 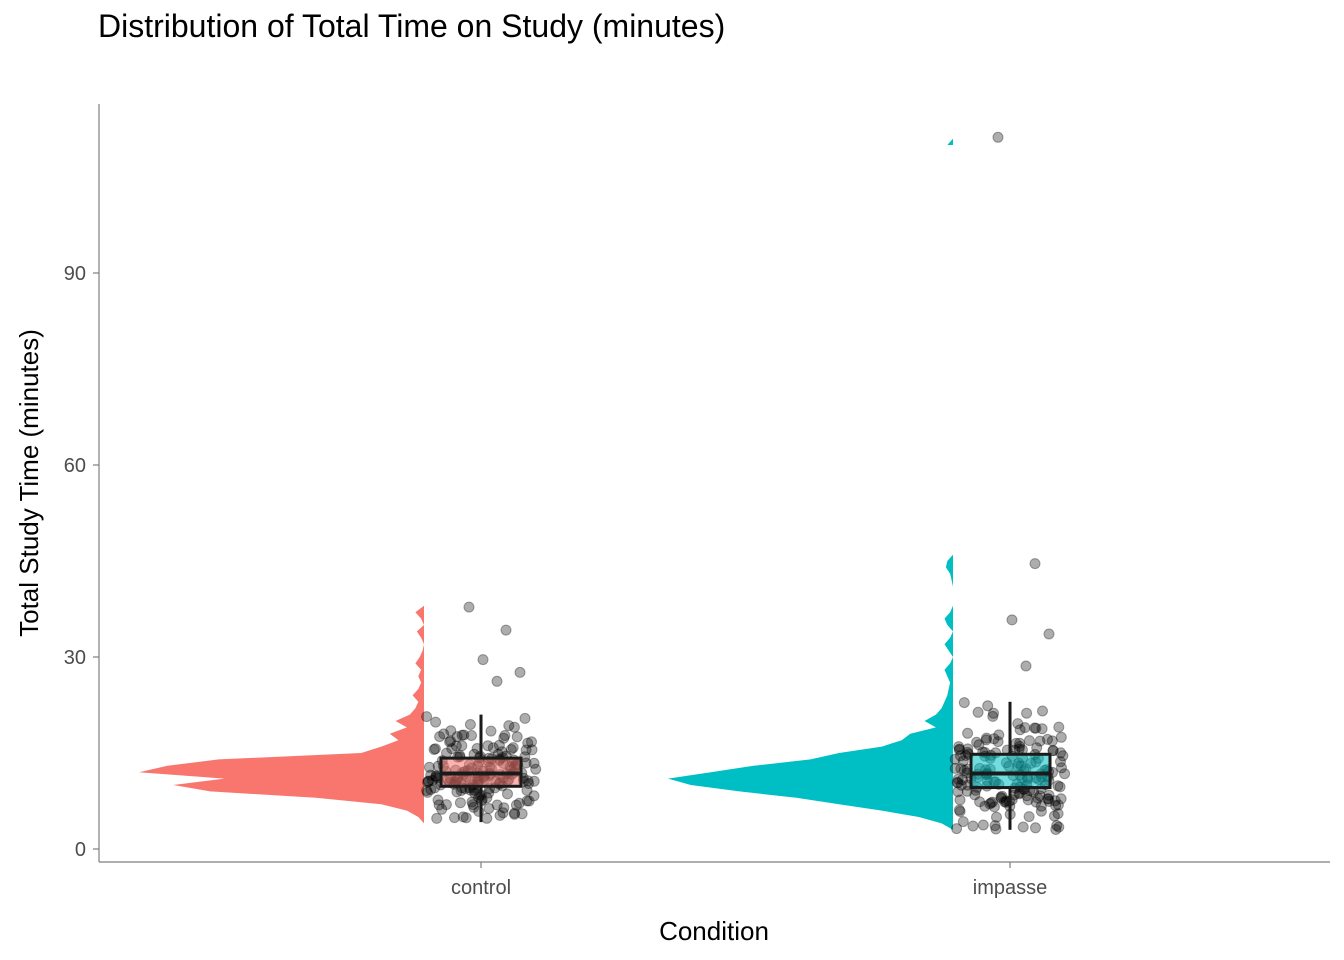 I want to click on density-cloud-impasse, so click(x=950, y=141).